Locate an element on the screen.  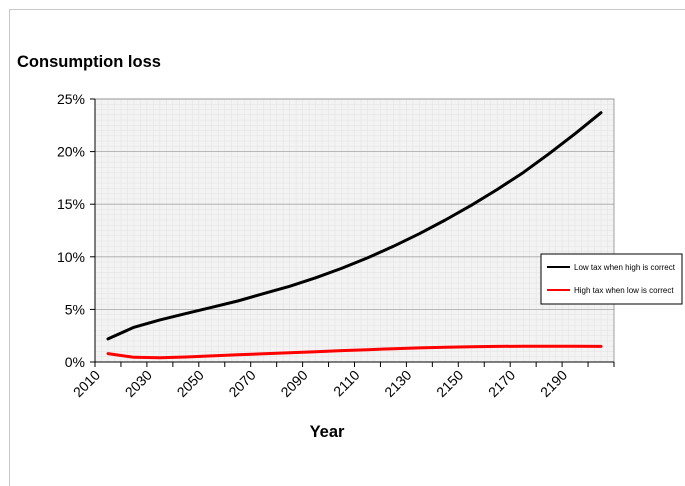
x-axis-label: Year is located at coordinates (327, 432).